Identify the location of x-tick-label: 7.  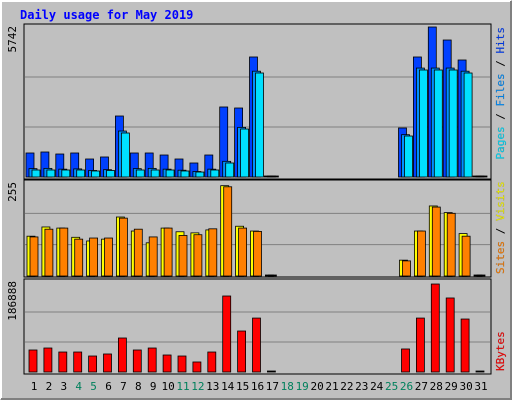
(123, 386).